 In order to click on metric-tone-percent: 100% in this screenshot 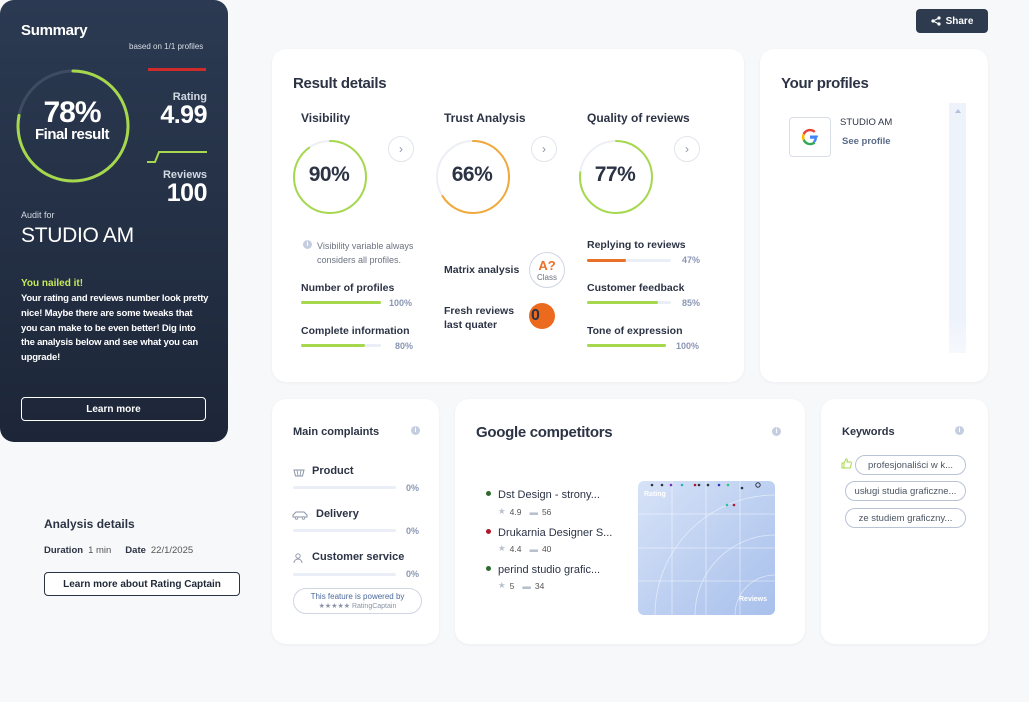, I will do `click(688, 346)`.